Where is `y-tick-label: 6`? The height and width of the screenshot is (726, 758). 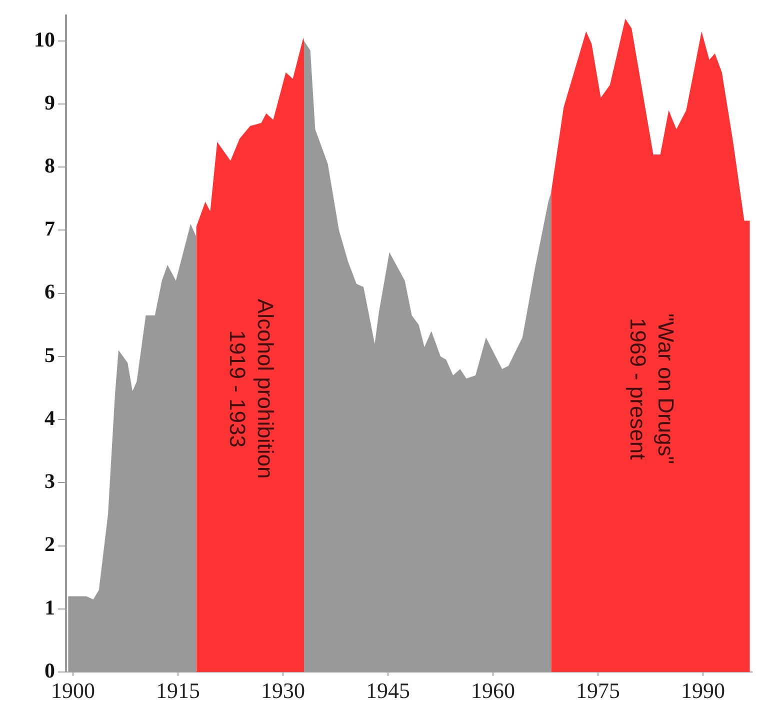 y-tick-label: 6 is located at coordinates (49, 292).